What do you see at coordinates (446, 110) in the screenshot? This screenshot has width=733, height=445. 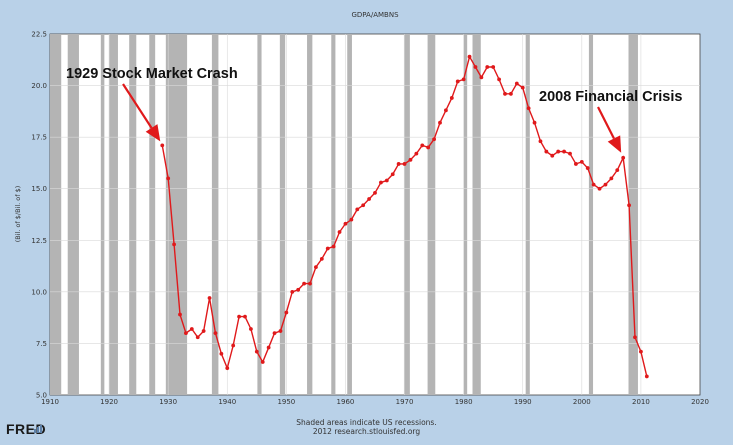 I see `data-point-1977` at bounding box center [446, 110].